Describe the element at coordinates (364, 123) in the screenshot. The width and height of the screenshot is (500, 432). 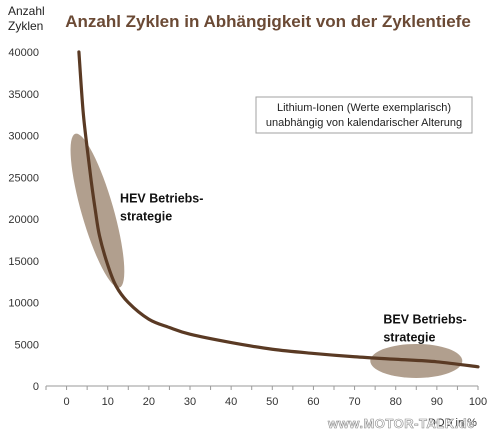
I see `note-line2: unabhängig von kalendarischer Alterung` at that location.